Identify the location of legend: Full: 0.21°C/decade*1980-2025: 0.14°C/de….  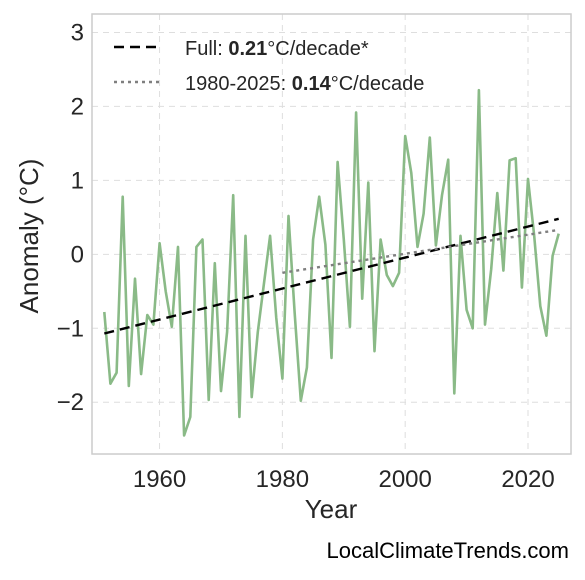
(269, 66).